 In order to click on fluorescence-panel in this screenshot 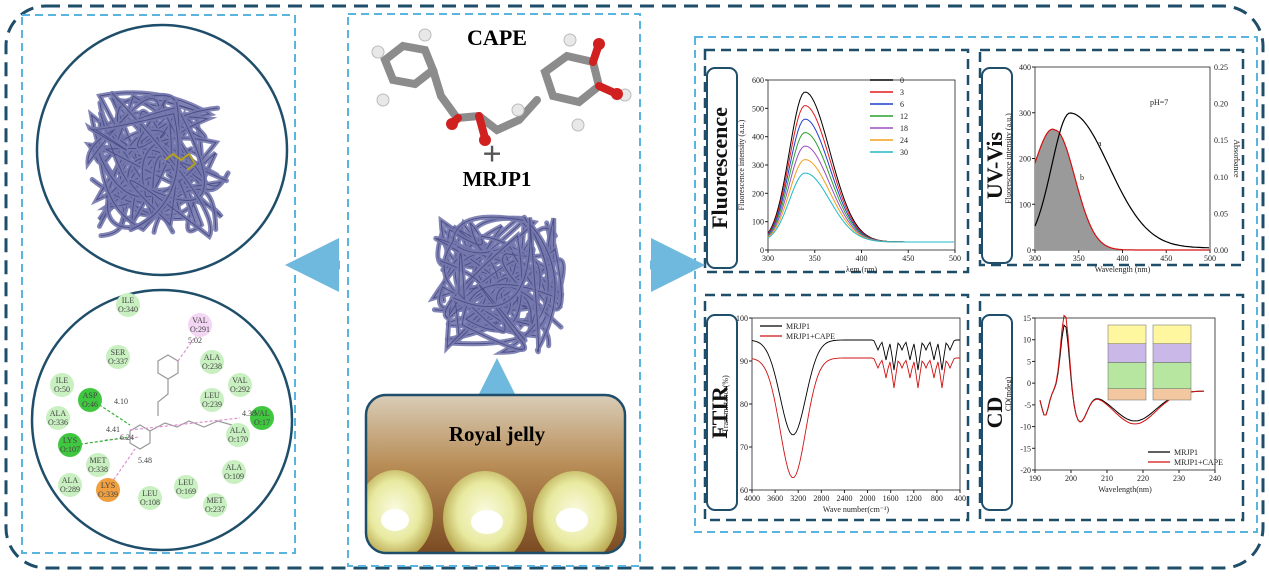, I will do `click(836, 161)`.